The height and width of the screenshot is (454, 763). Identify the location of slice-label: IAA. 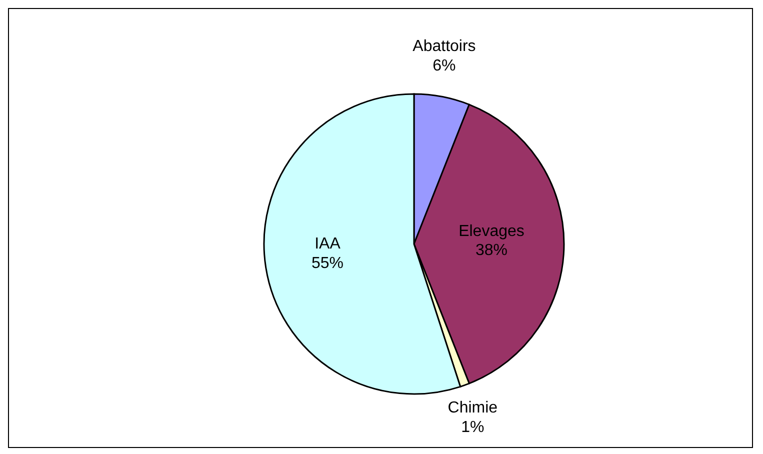
(327, 244).